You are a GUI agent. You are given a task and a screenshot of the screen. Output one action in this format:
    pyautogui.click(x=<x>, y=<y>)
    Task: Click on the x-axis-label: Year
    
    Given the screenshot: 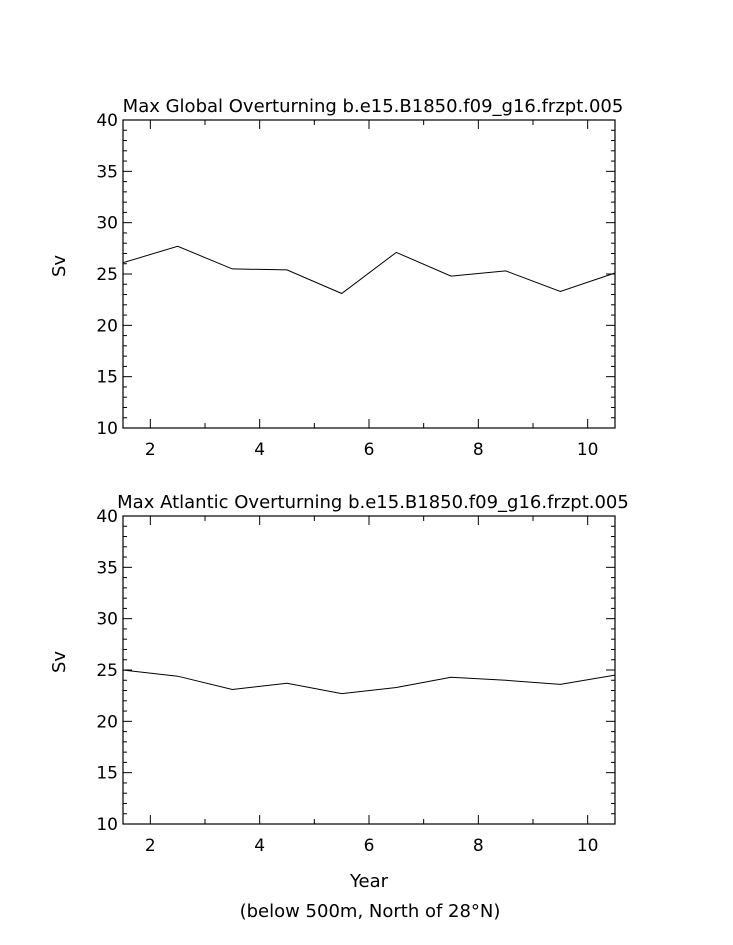 What is the action you would take?
    pyautogui.click(x=369, y=881)
    